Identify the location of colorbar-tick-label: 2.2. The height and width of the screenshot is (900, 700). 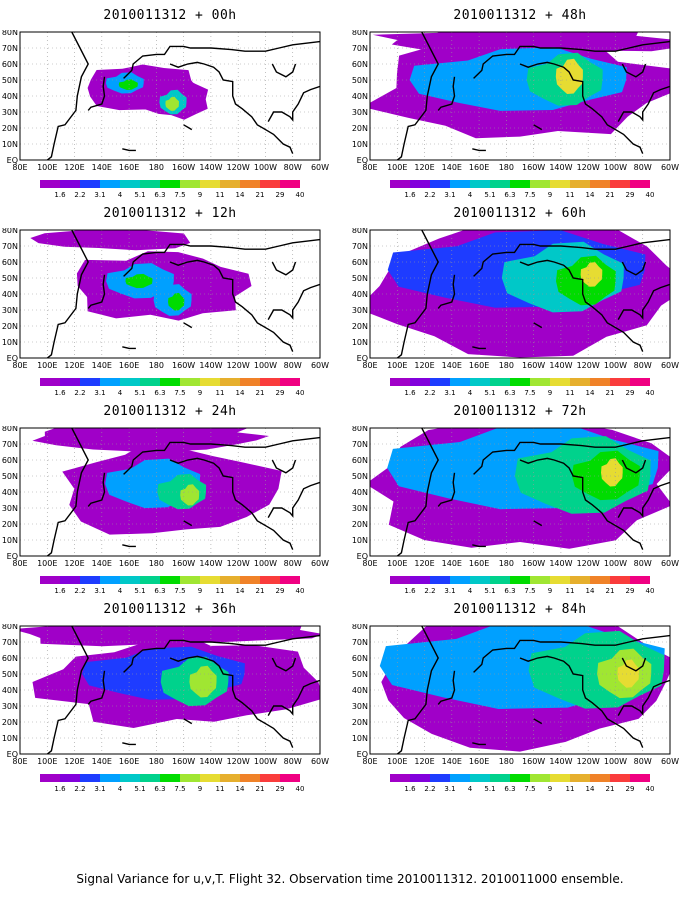
(79, 789).